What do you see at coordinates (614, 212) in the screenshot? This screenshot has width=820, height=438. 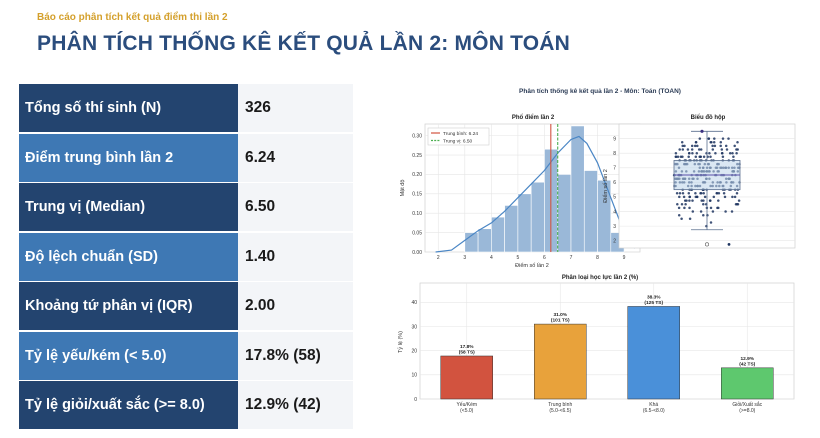 I see `box-ytick-label: 4` at bounding box center [614, 212].